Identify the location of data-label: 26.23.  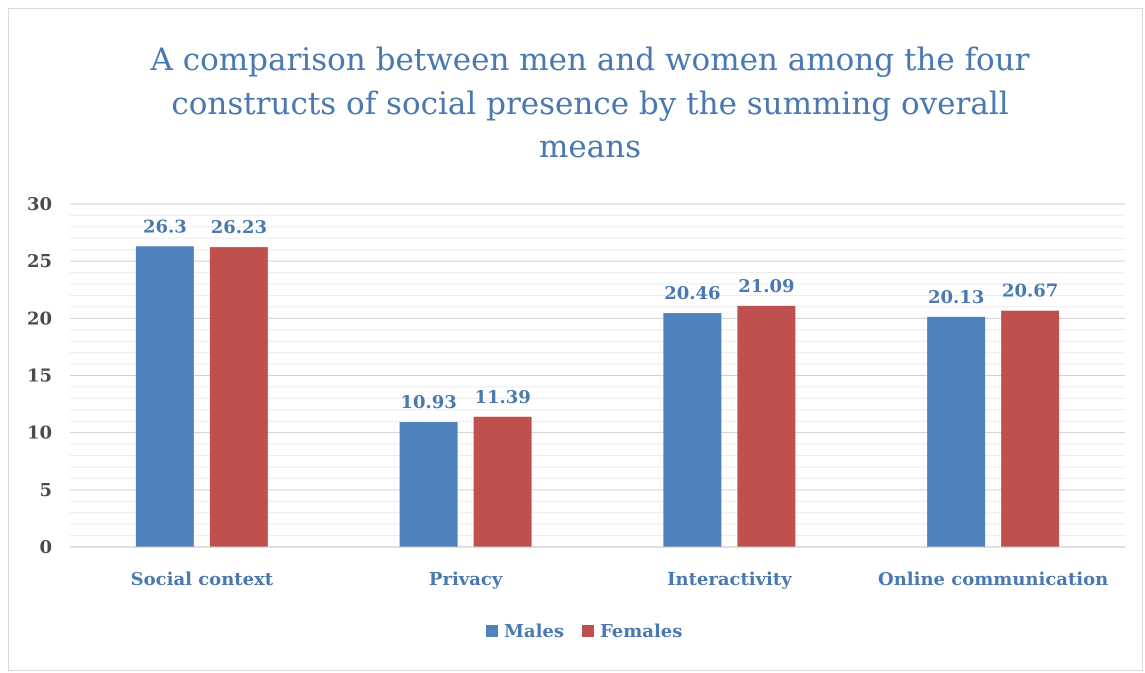
(239, 227).